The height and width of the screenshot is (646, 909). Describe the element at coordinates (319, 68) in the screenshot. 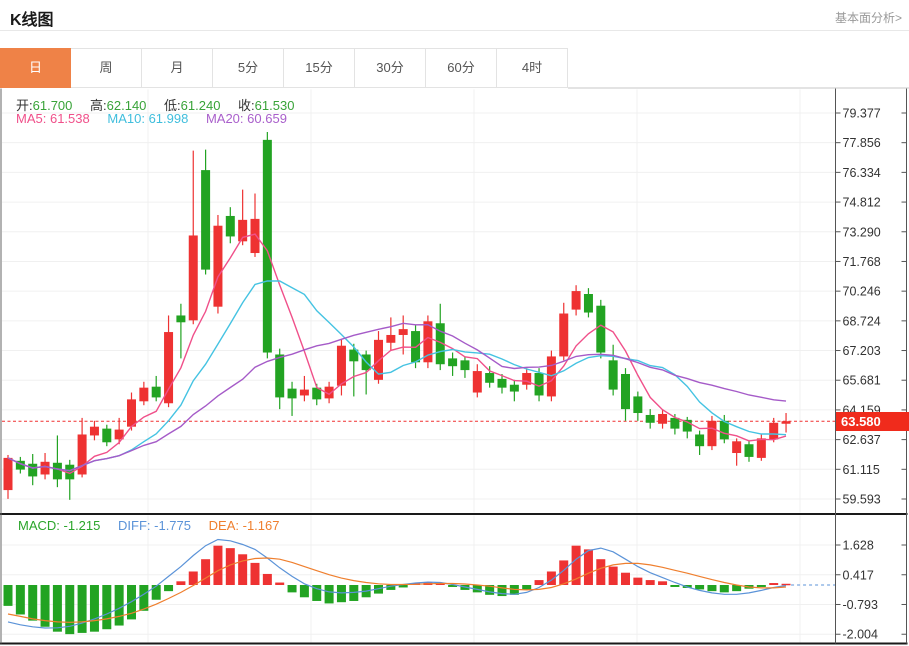

I see `tab-period-4: 15分` at that location.